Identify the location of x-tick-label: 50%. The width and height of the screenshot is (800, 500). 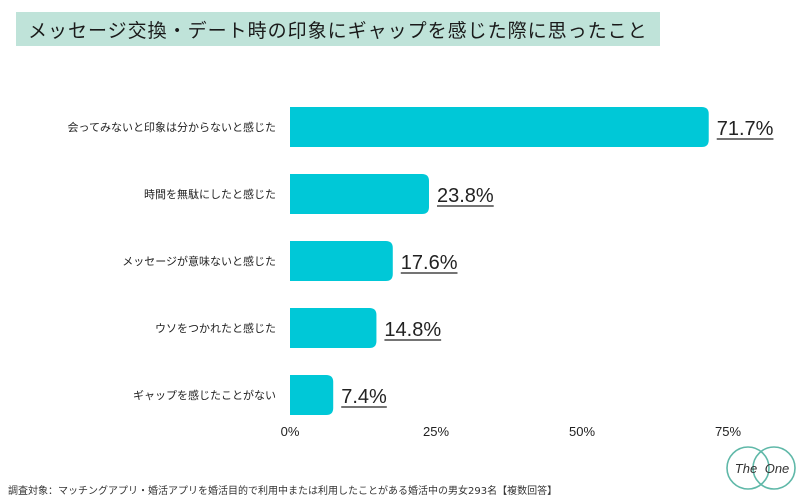
(582, 431).